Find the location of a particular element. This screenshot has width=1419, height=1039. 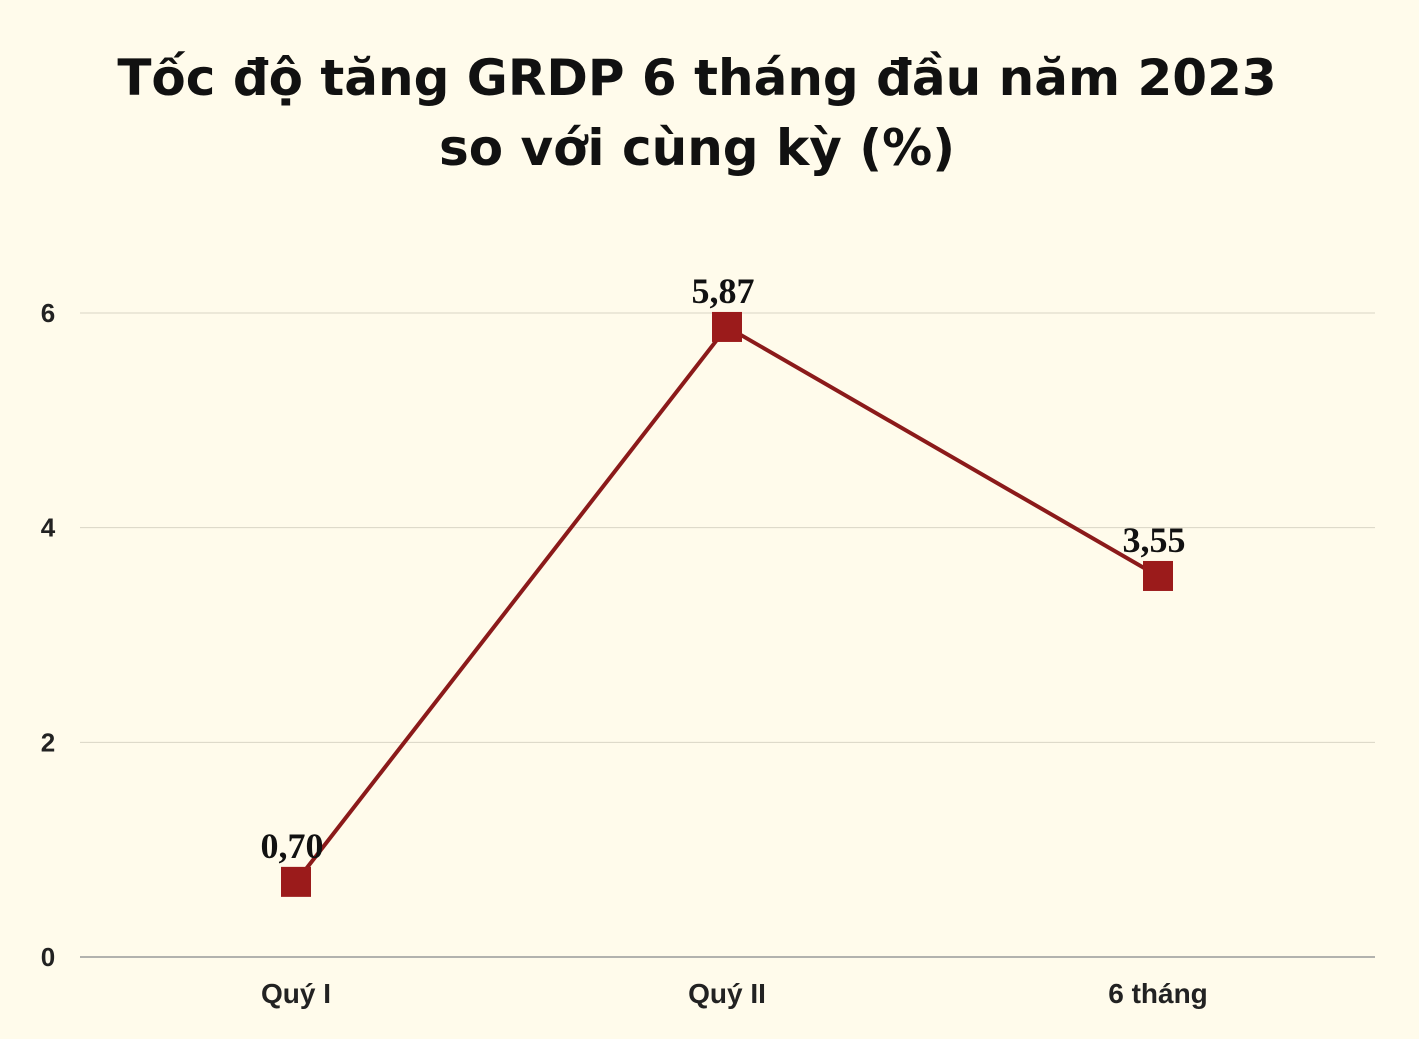

chart-title-line-2: so với cùng kỳ (%) is located at coordinates (697, 148).